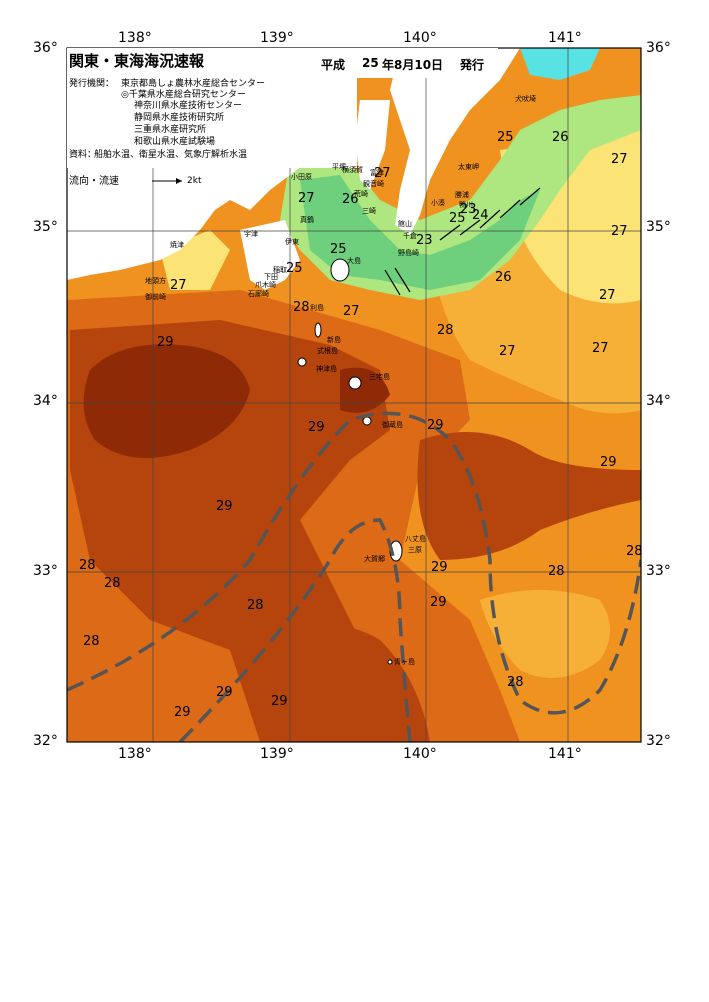  I want to click on place-label: 観音崎, so click(373, 184).